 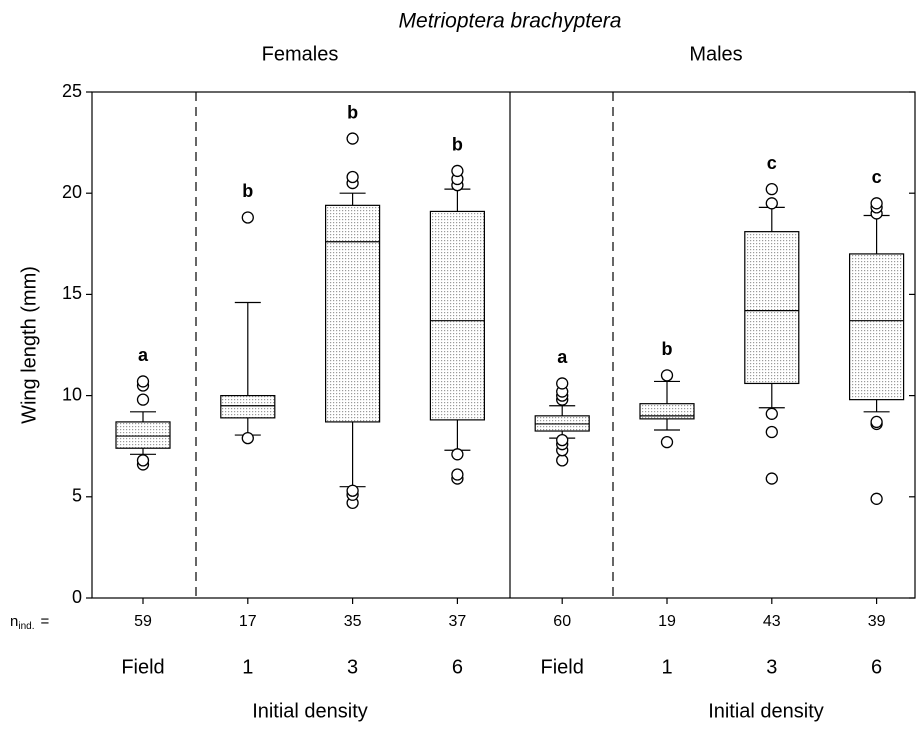 I want to click on group-label: Males, so click(x=715, y=54).